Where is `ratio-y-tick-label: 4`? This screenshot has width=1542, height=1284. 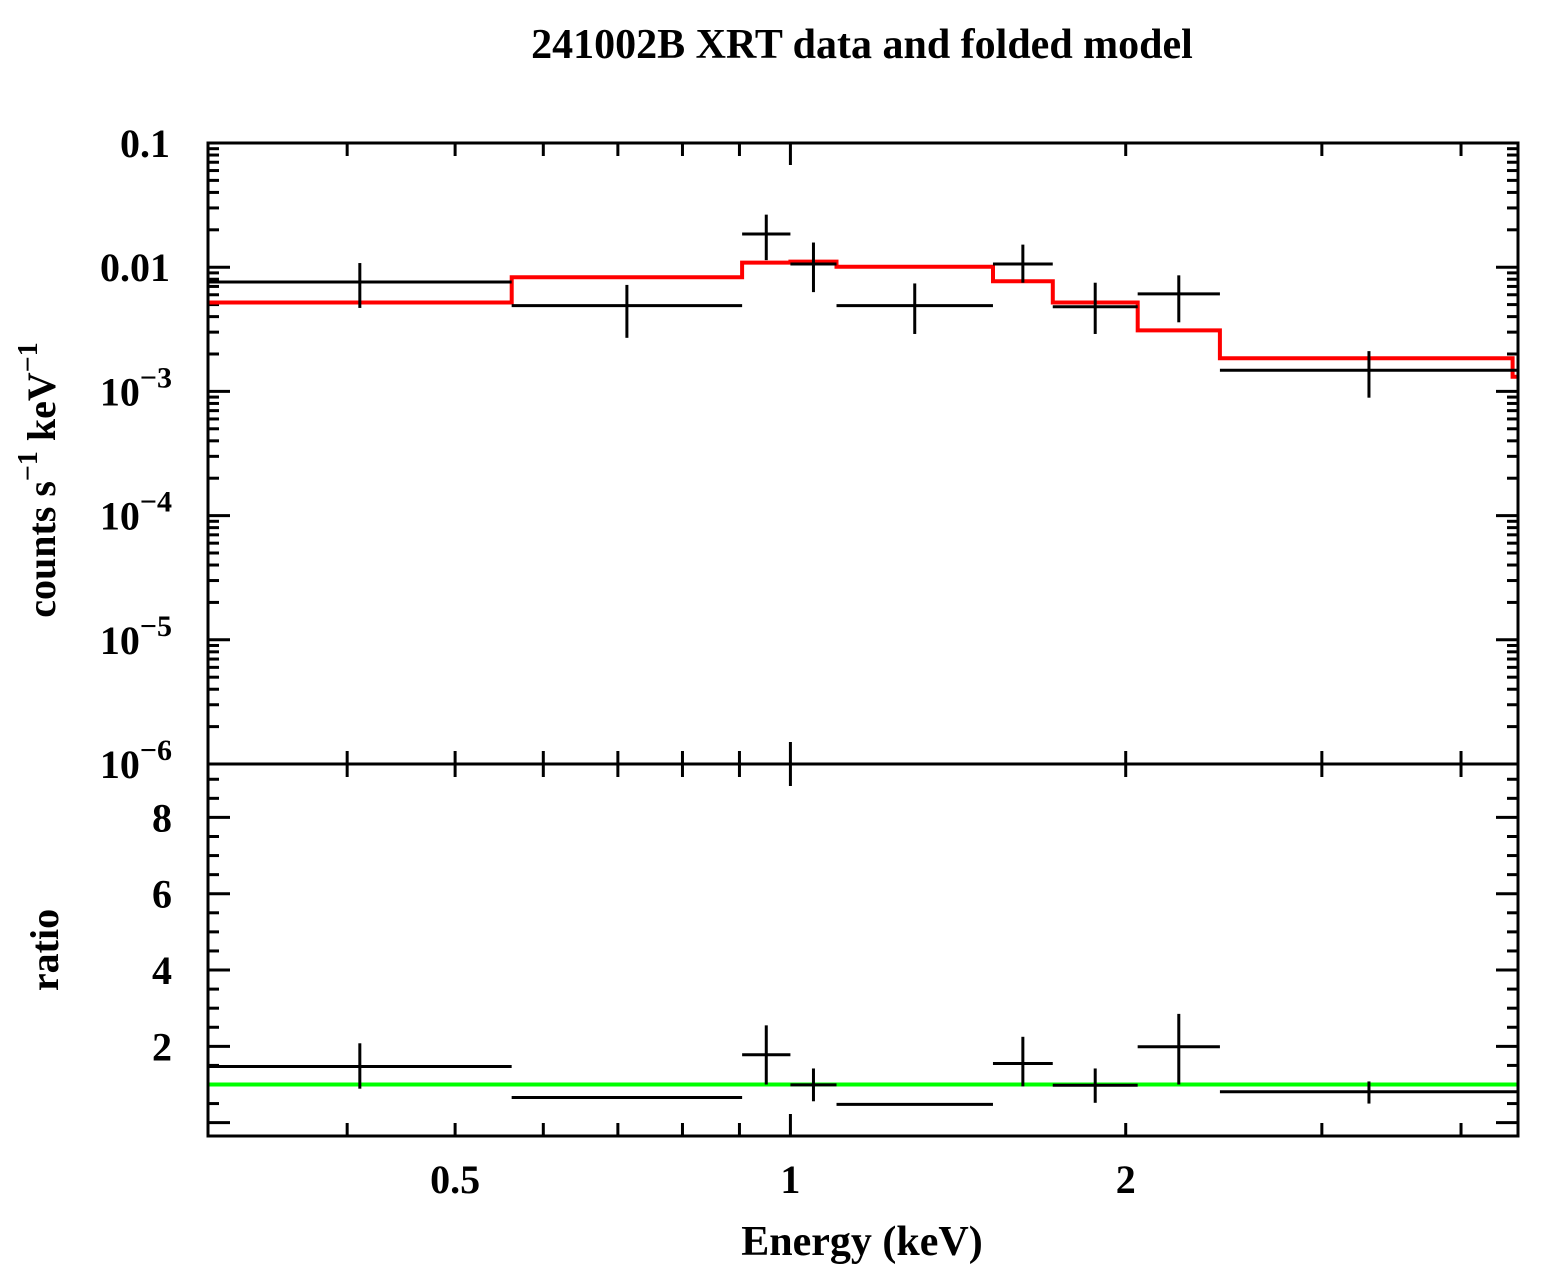
ratio-y-tick-label: 4 is located at coordinates (162, 970).